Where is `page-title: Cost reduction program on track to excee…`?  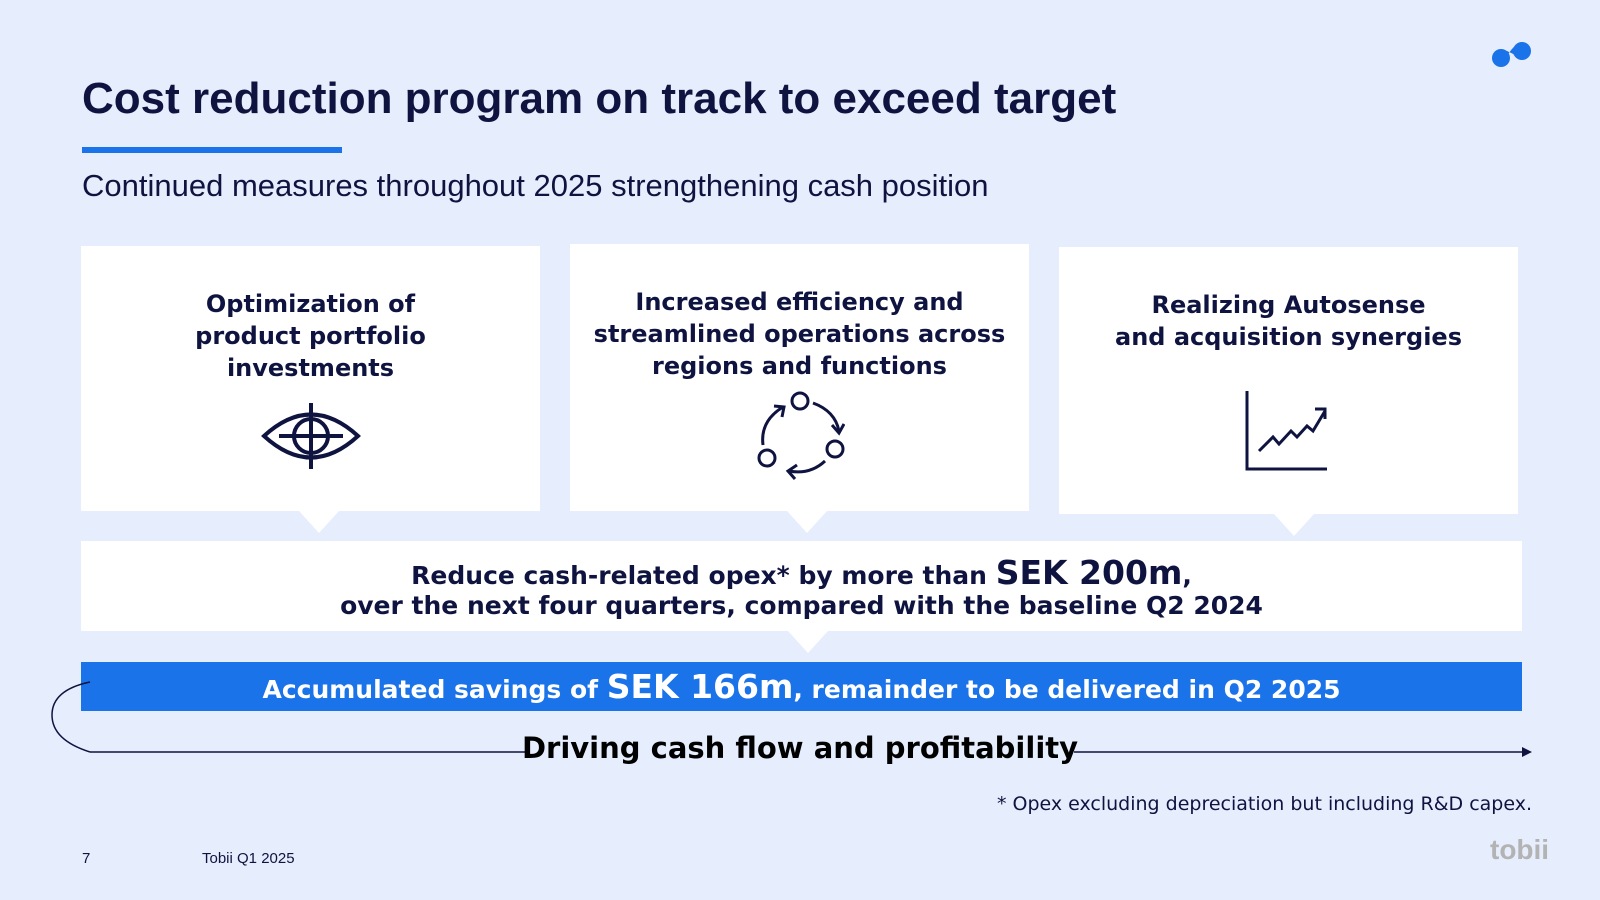 page-title: Cost reduction program on track to excee… is located at coordinates (599, 98).